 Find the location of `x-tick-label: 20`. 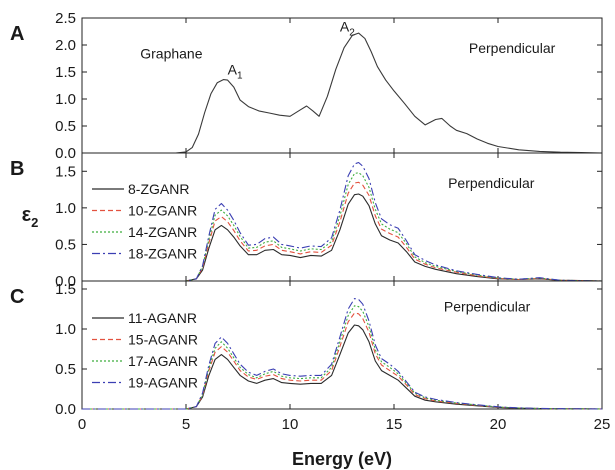

x-tick-label: 20 is located at coordinates (498, 424).